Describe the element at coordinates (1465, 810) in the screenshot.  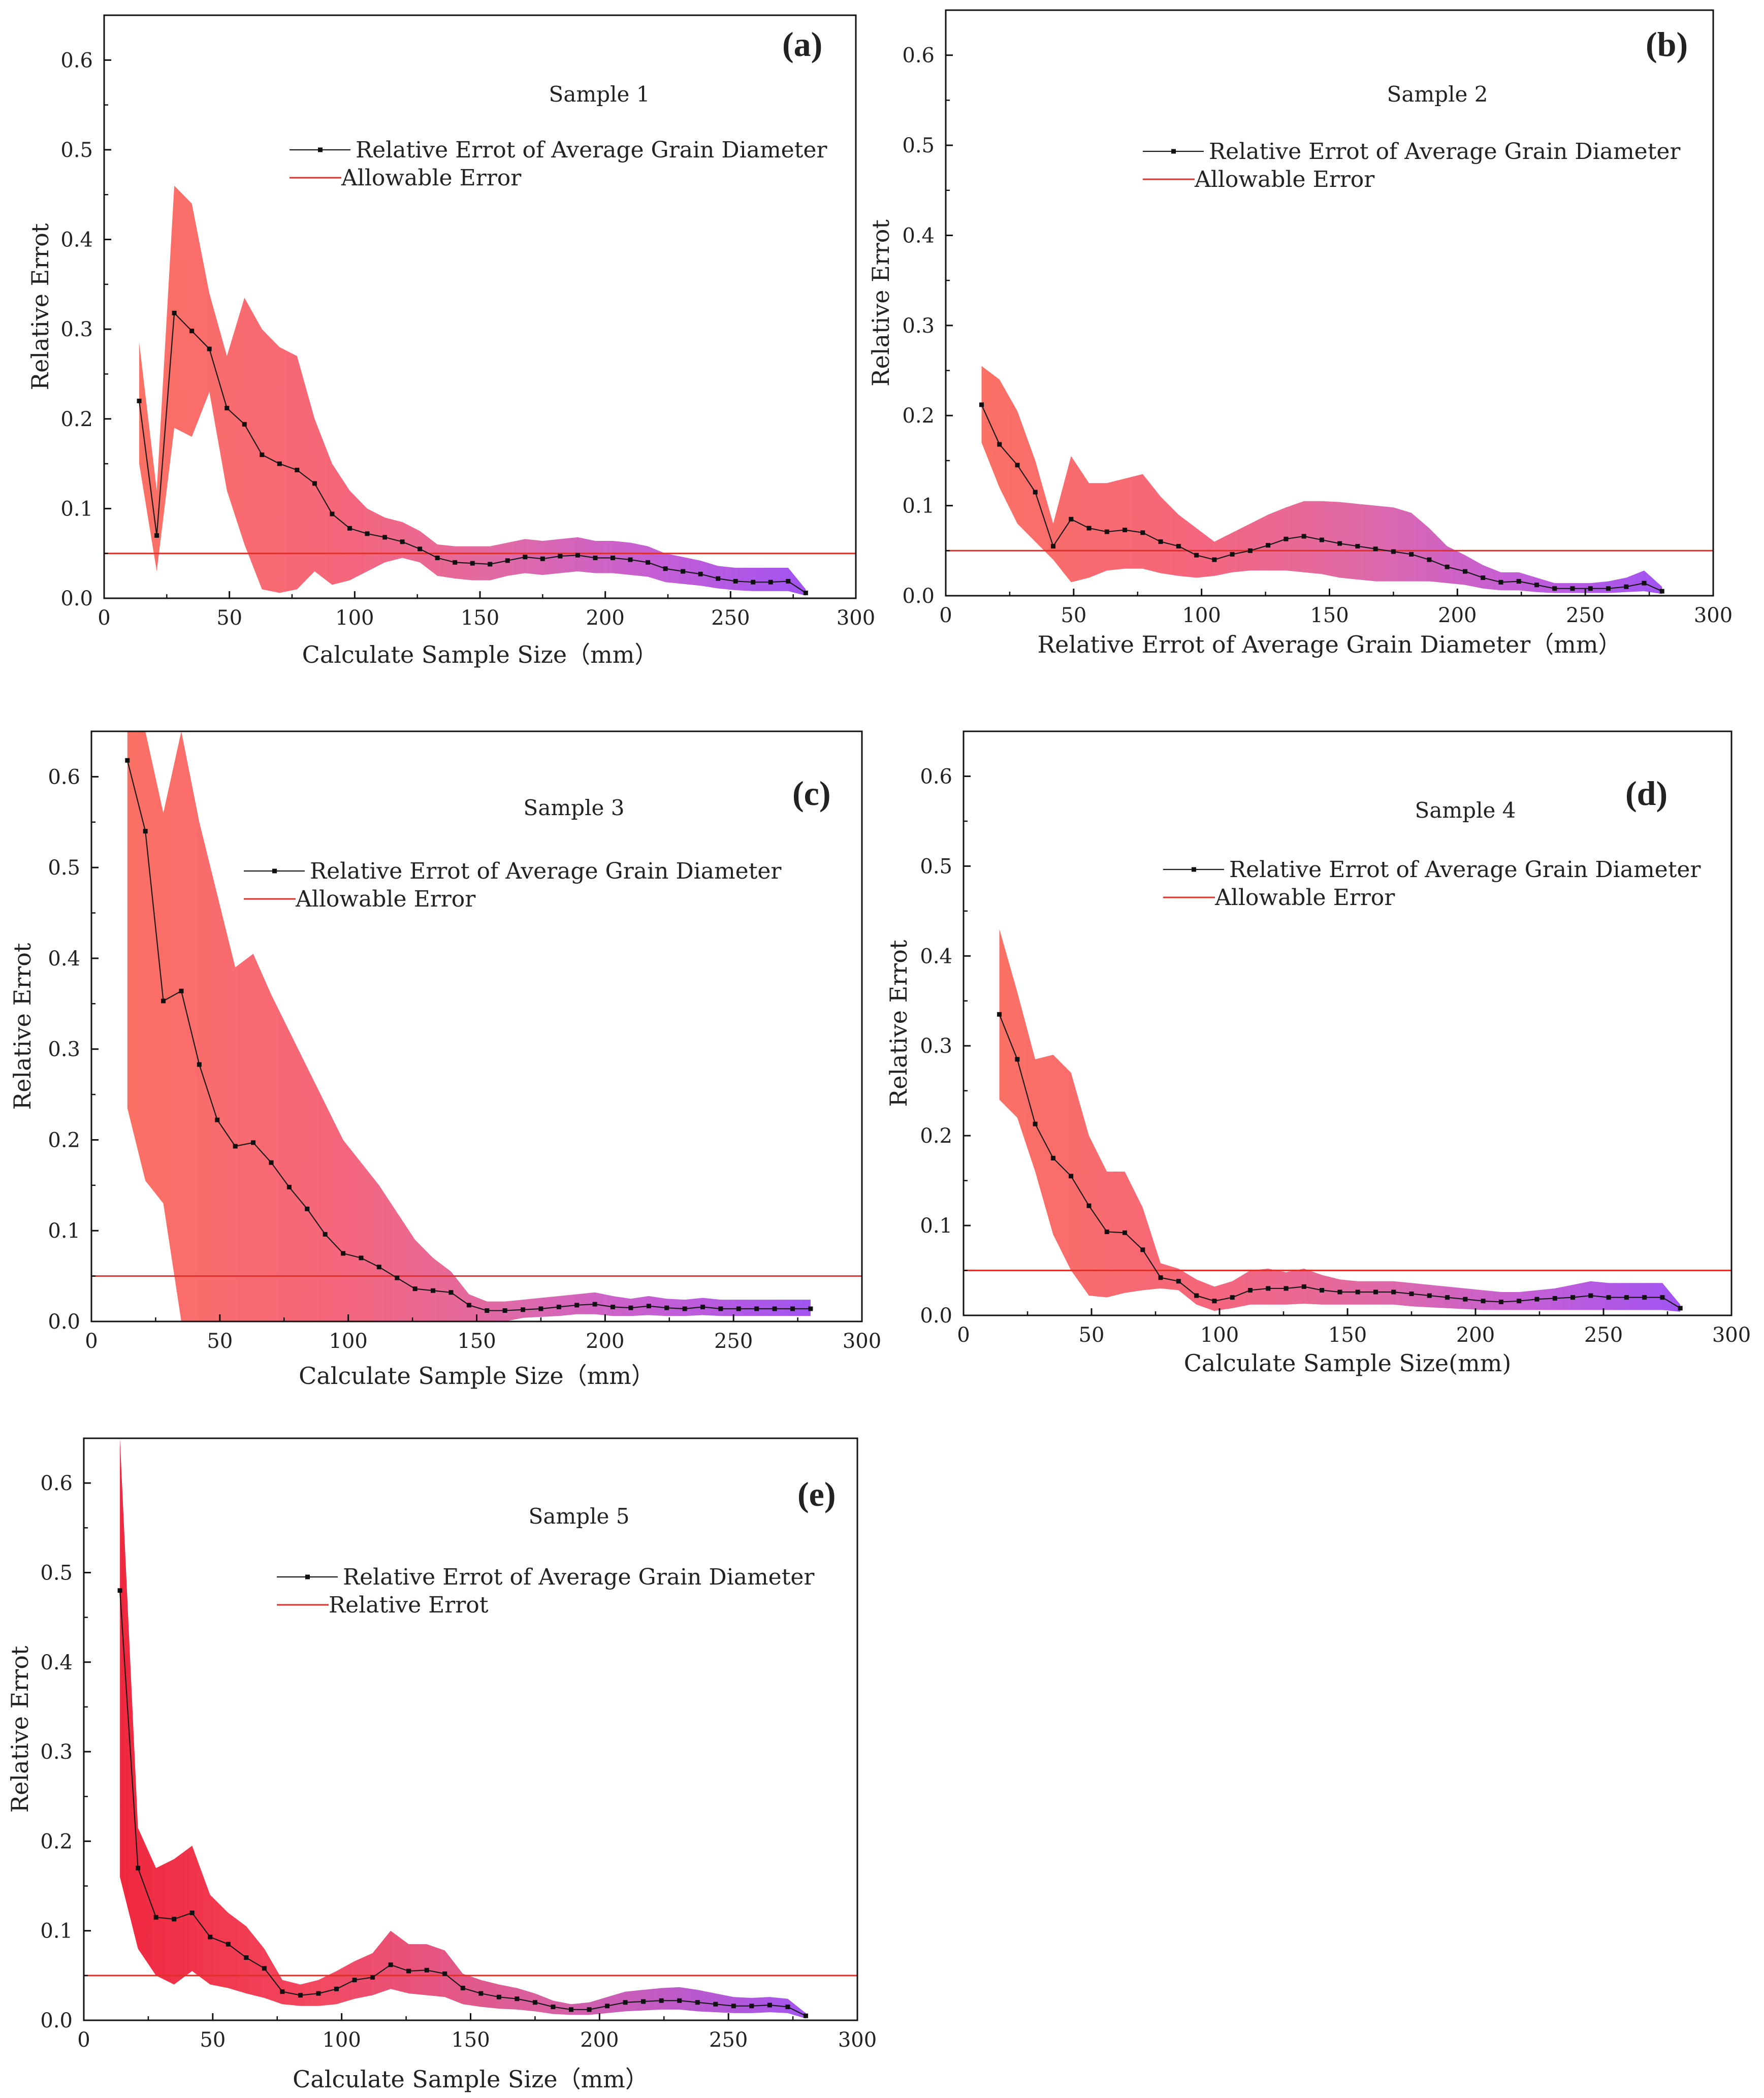
I see `sample-title: Sample 4` at that location.